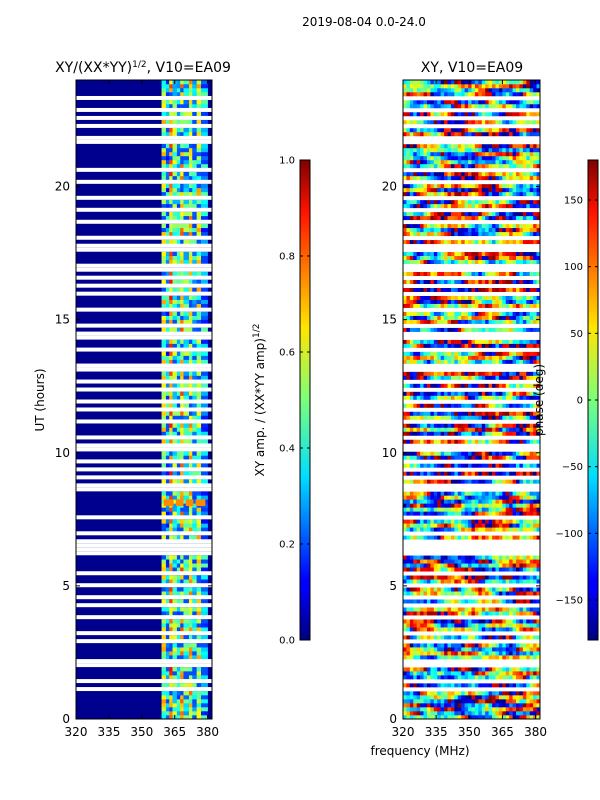 This screenshot has width=600, height=800. What do you see at coordinates (569, 534) in the screenshot?
I see `colorbar-tick-label: −100` at bounding box center [569, 534].